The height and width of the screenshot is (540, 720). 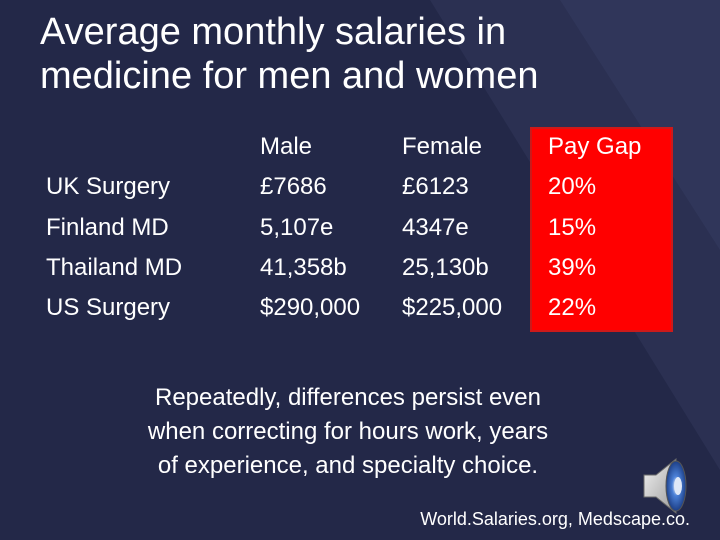 What do you see at coordinates (293, 186) in the screenshot?
I see `male-salary: £7686` at bounding box center [293, 186].